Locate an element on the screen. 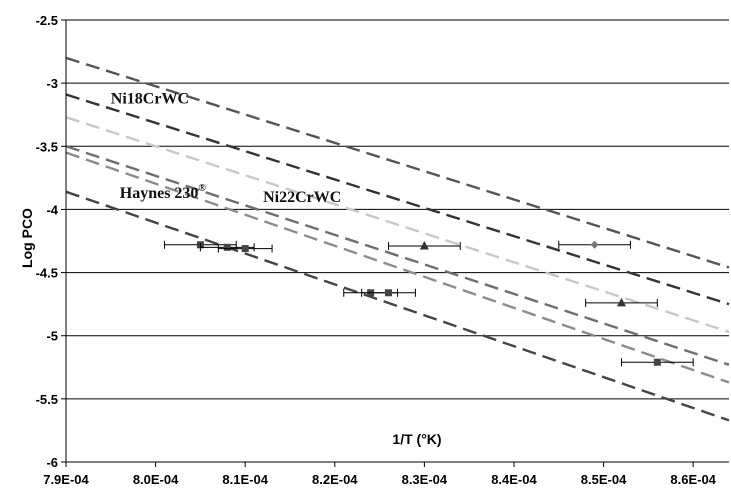 This screenshot has width=731, height=499. x-tick-label: 8.4E-04 is located at coordinates (514, 479).